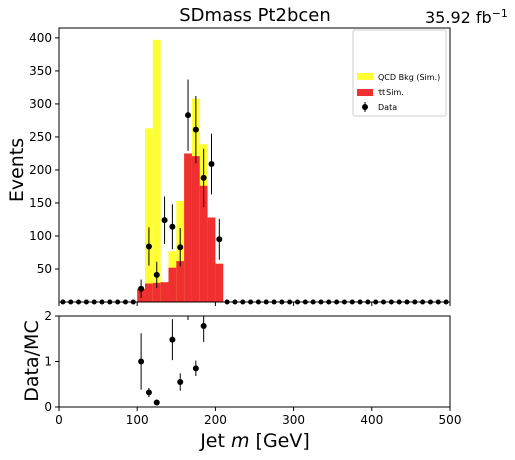 The image size is (515, 460). I want to click on x-axis-label-text: Jet, so click(212, 441).